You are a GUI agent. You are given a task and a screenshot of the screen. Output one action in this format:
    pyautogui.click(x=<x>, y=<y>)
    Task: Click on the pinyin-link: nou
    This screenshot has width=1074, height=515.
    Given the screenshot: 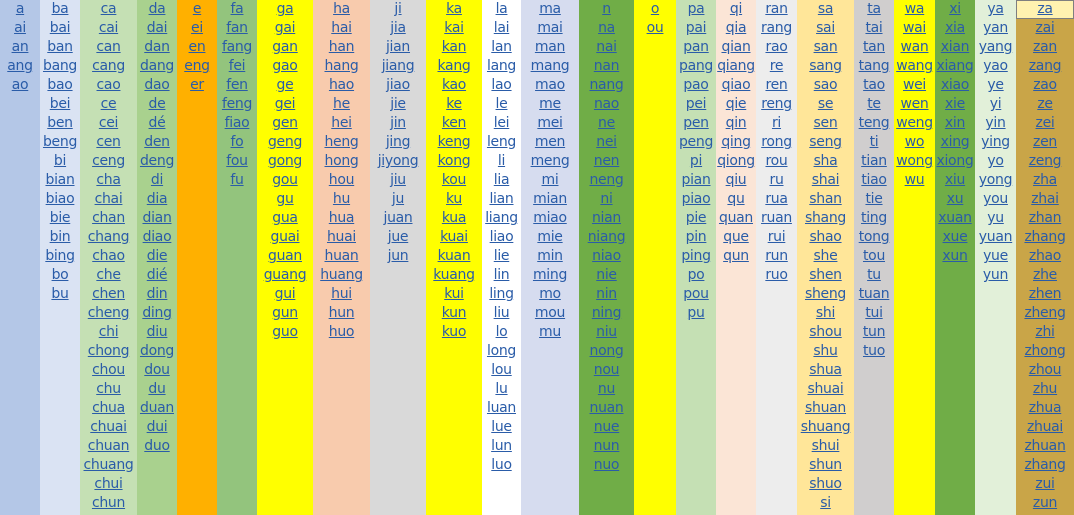 What is the action you would take?
    pyautogui.click(x=606, y=370)
    